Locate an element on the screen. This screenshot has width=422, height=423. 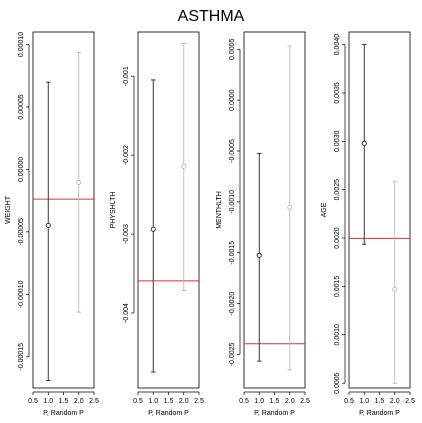
y-axis-title: PHYSHLTH is located at coordinates (113, 210).